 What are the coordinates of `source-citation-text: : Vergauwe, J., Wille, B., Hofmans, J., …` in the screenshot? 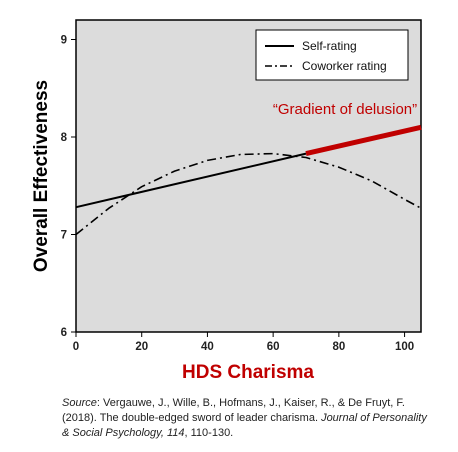 It's located at (233, 410).